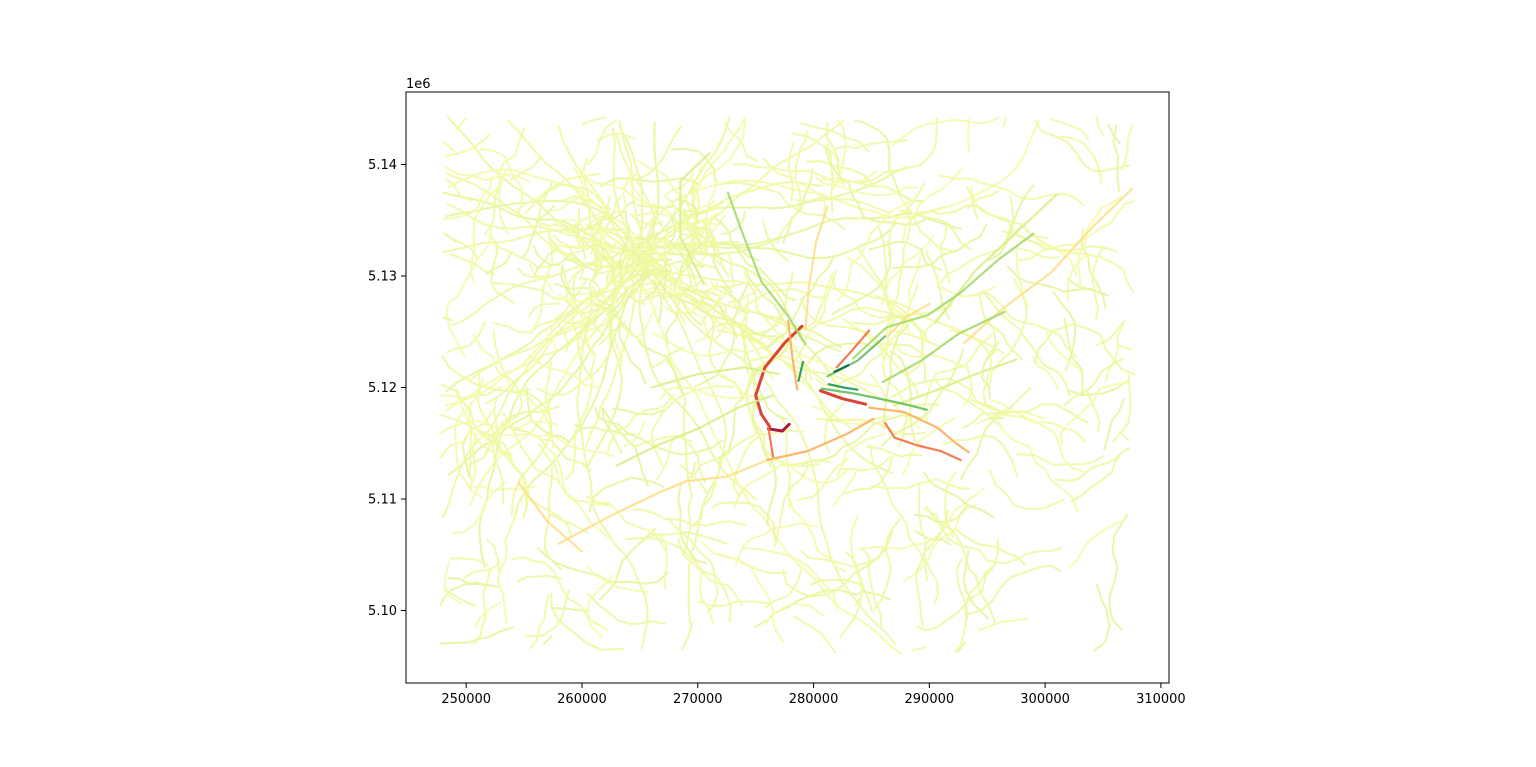  I want to click on x-tick-label: 250000, so click(466, 699).